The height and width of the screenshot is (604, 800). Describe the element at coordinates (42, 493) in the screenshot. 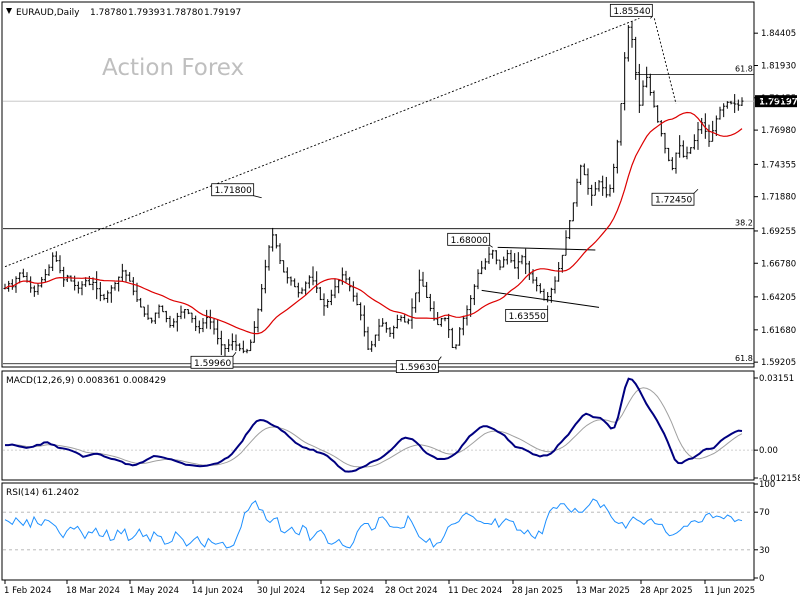

I see `rsi-panel-title: RSI(14) 61.2402` at that location.